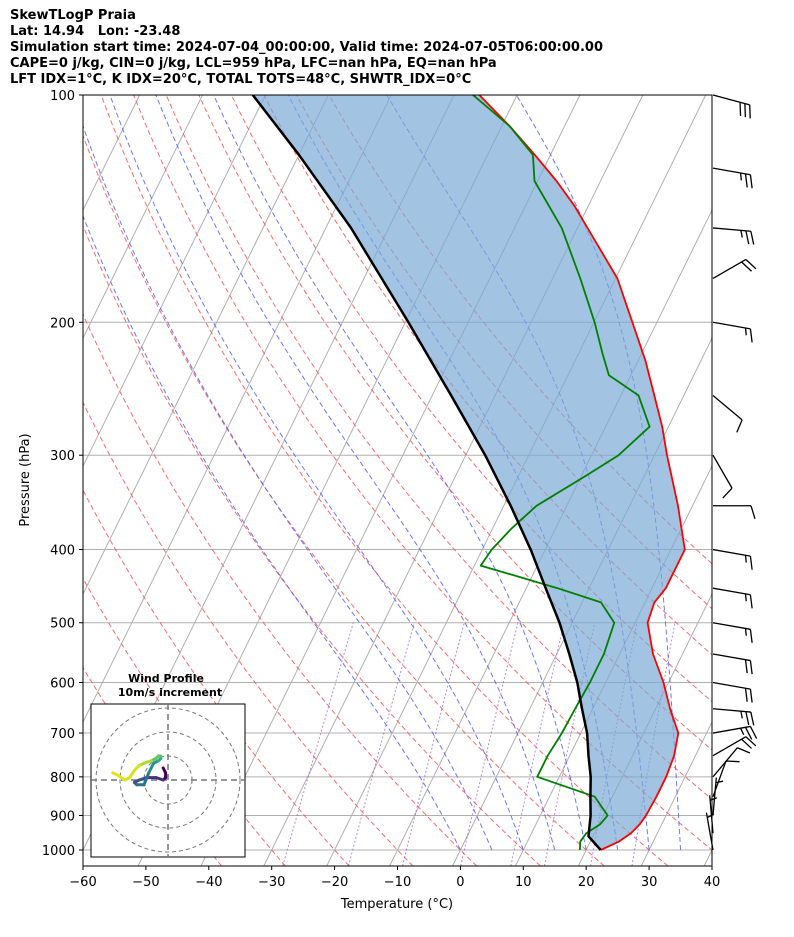 This screenshot has width=794, height=937. I want to click on y-tick-label: 1000, so click(58, 851).